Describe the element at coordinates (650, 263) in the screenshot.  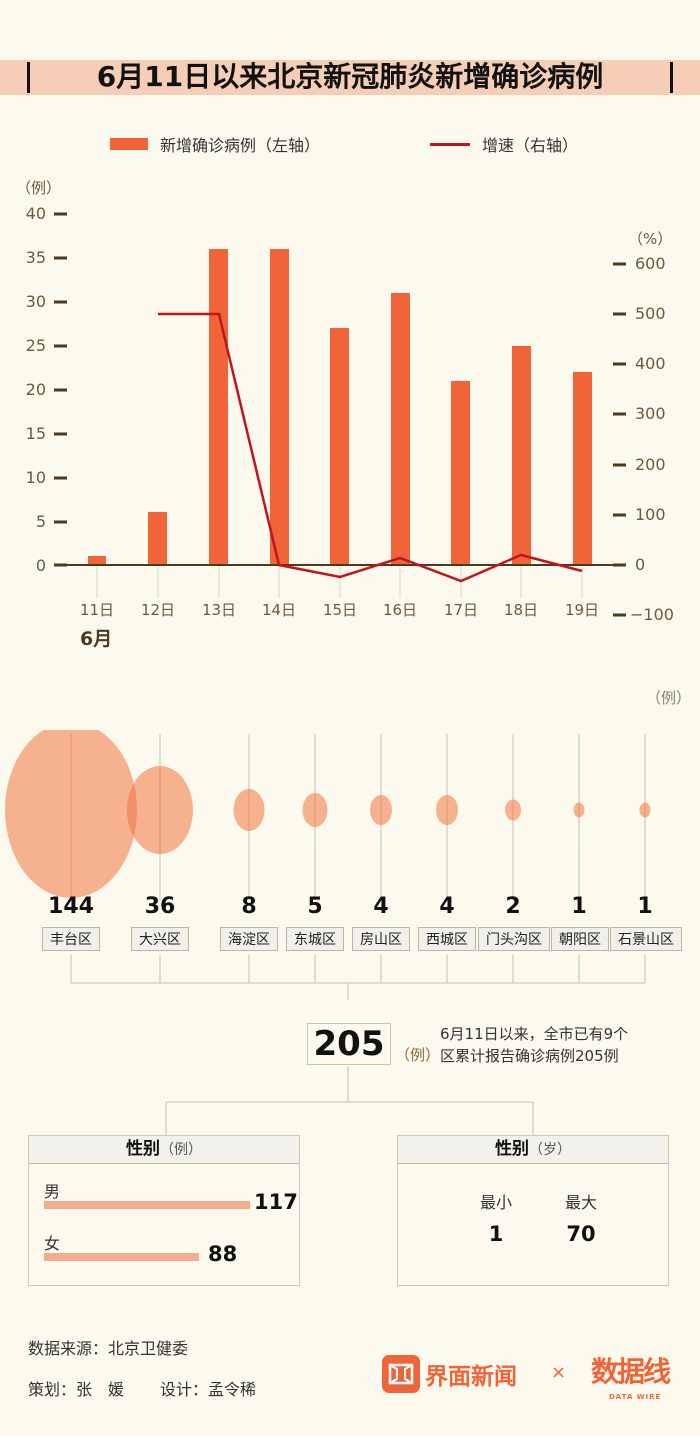
I see `right-tick: 600` at that location.